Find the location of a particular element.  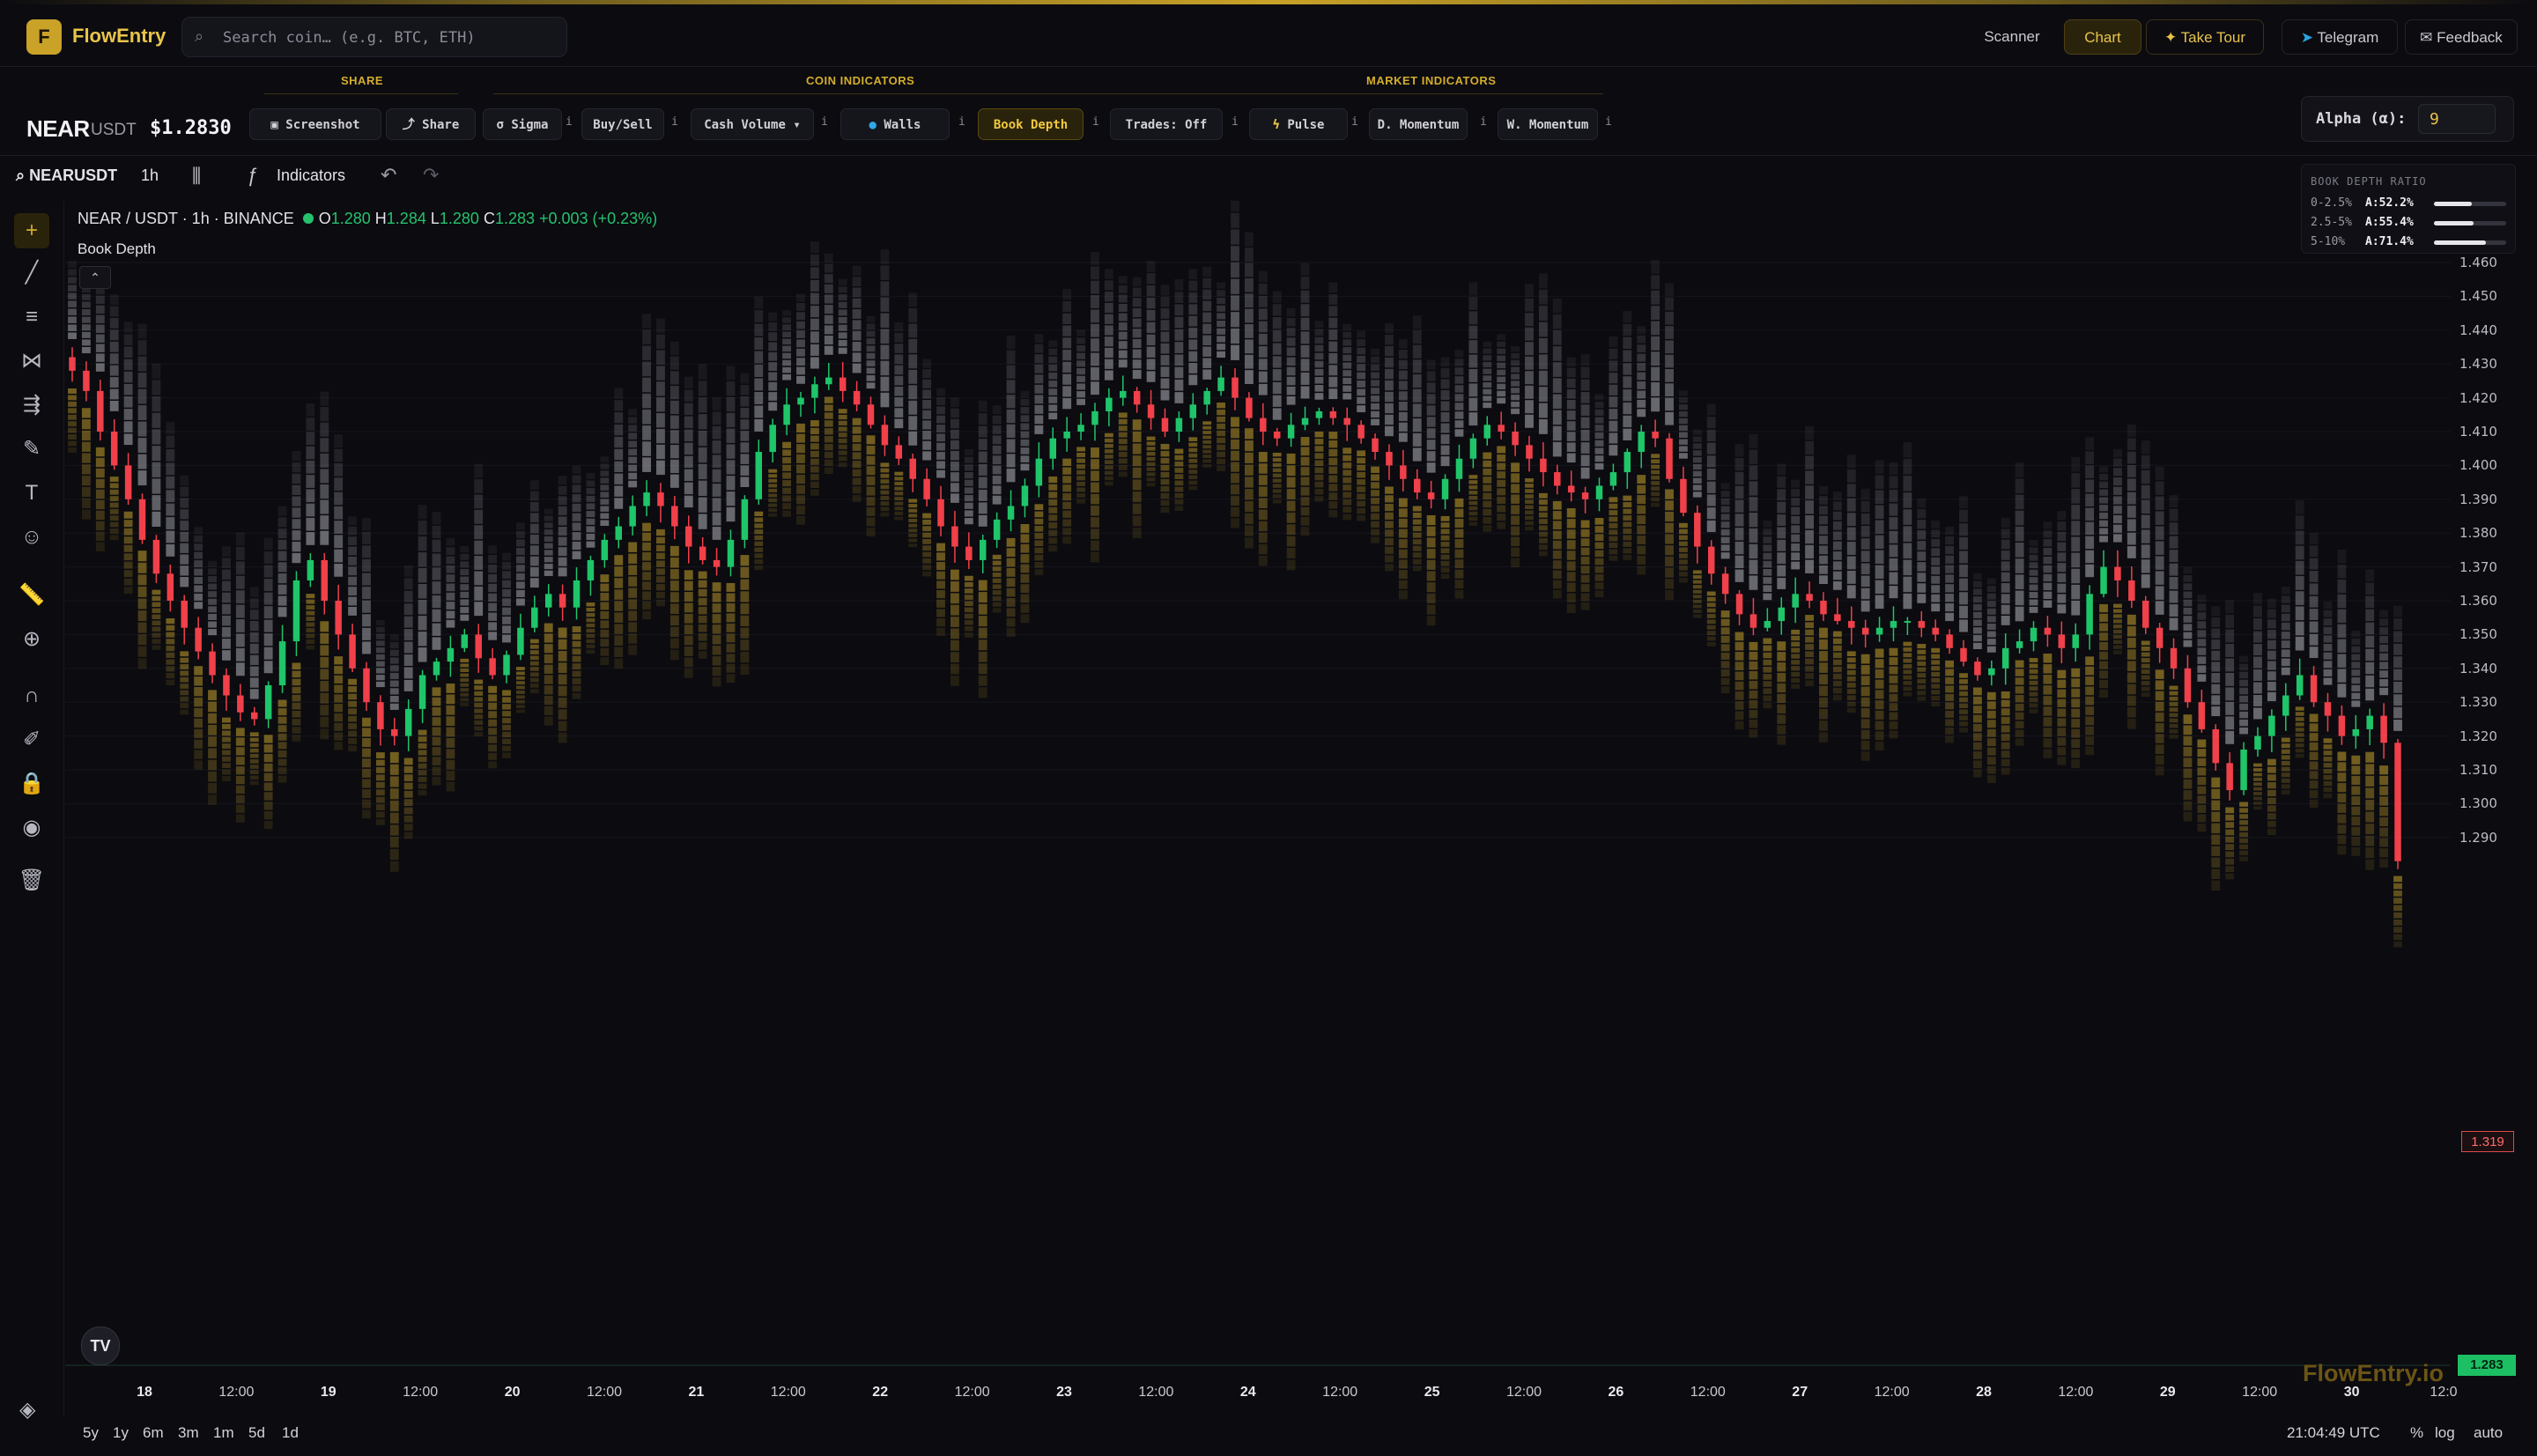

walls-chip: ● Walls is located at coordinates (895, 124).